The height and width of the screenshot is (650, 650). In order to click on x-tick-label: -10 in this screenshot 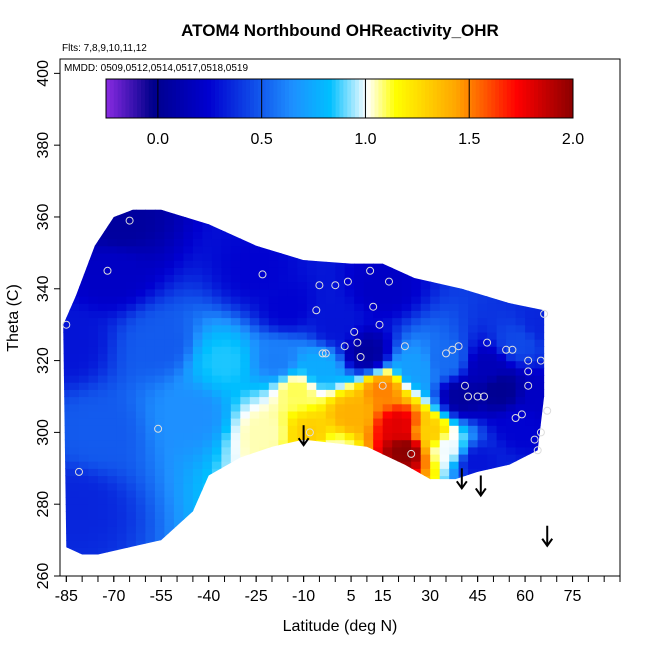, I will do `click(303, 596)`.